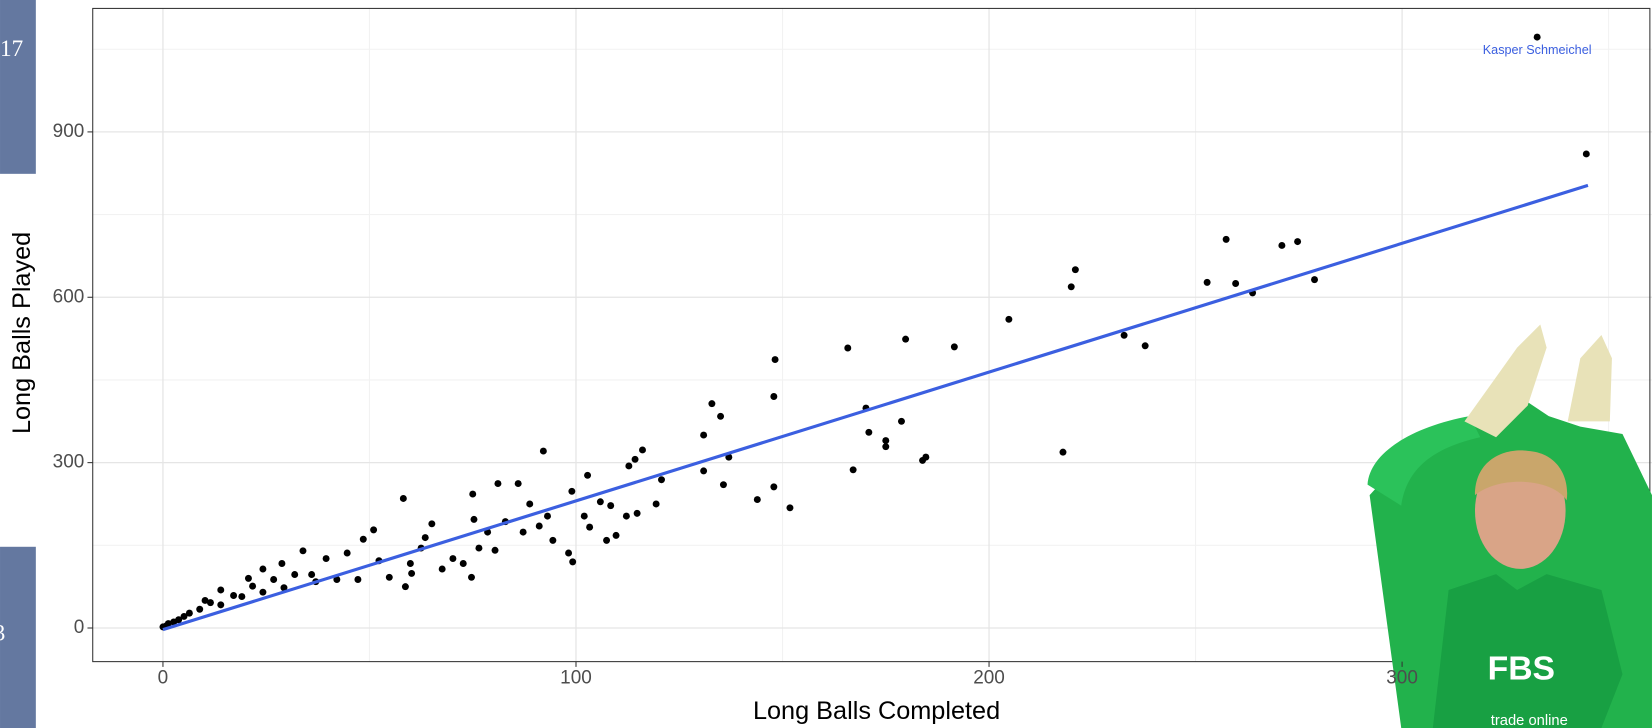 The image size is (1652, 728). Describe the element at coordinates (22, 333) in the screenshot. I see `y-axis-title: Long Balls Played` at that location.